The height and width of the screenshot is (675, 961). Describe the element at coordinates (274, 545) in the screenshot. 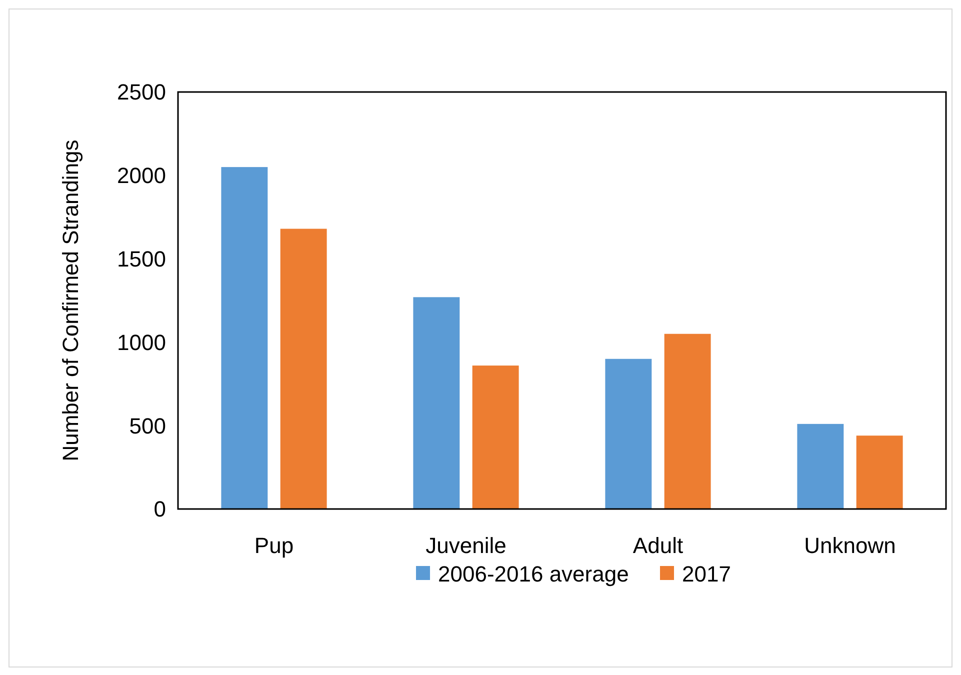

I see `x-tick-label: Pup` at that location.